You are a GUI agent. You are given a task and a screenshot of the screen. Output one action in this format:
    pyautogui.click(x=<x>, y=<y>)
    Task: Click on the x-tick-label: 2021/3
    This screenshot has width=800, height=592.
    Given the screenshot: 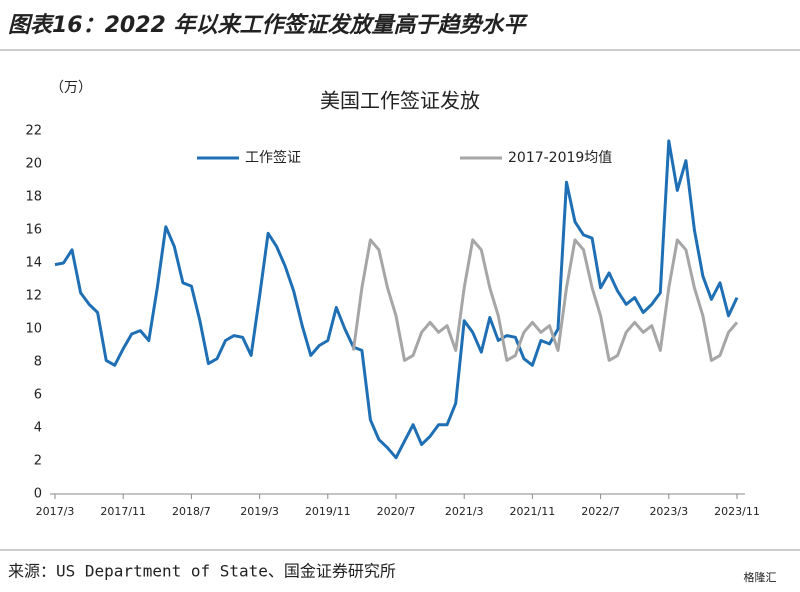 What is the action you would take?
    pyautogui.click(x=464, y=511)
    